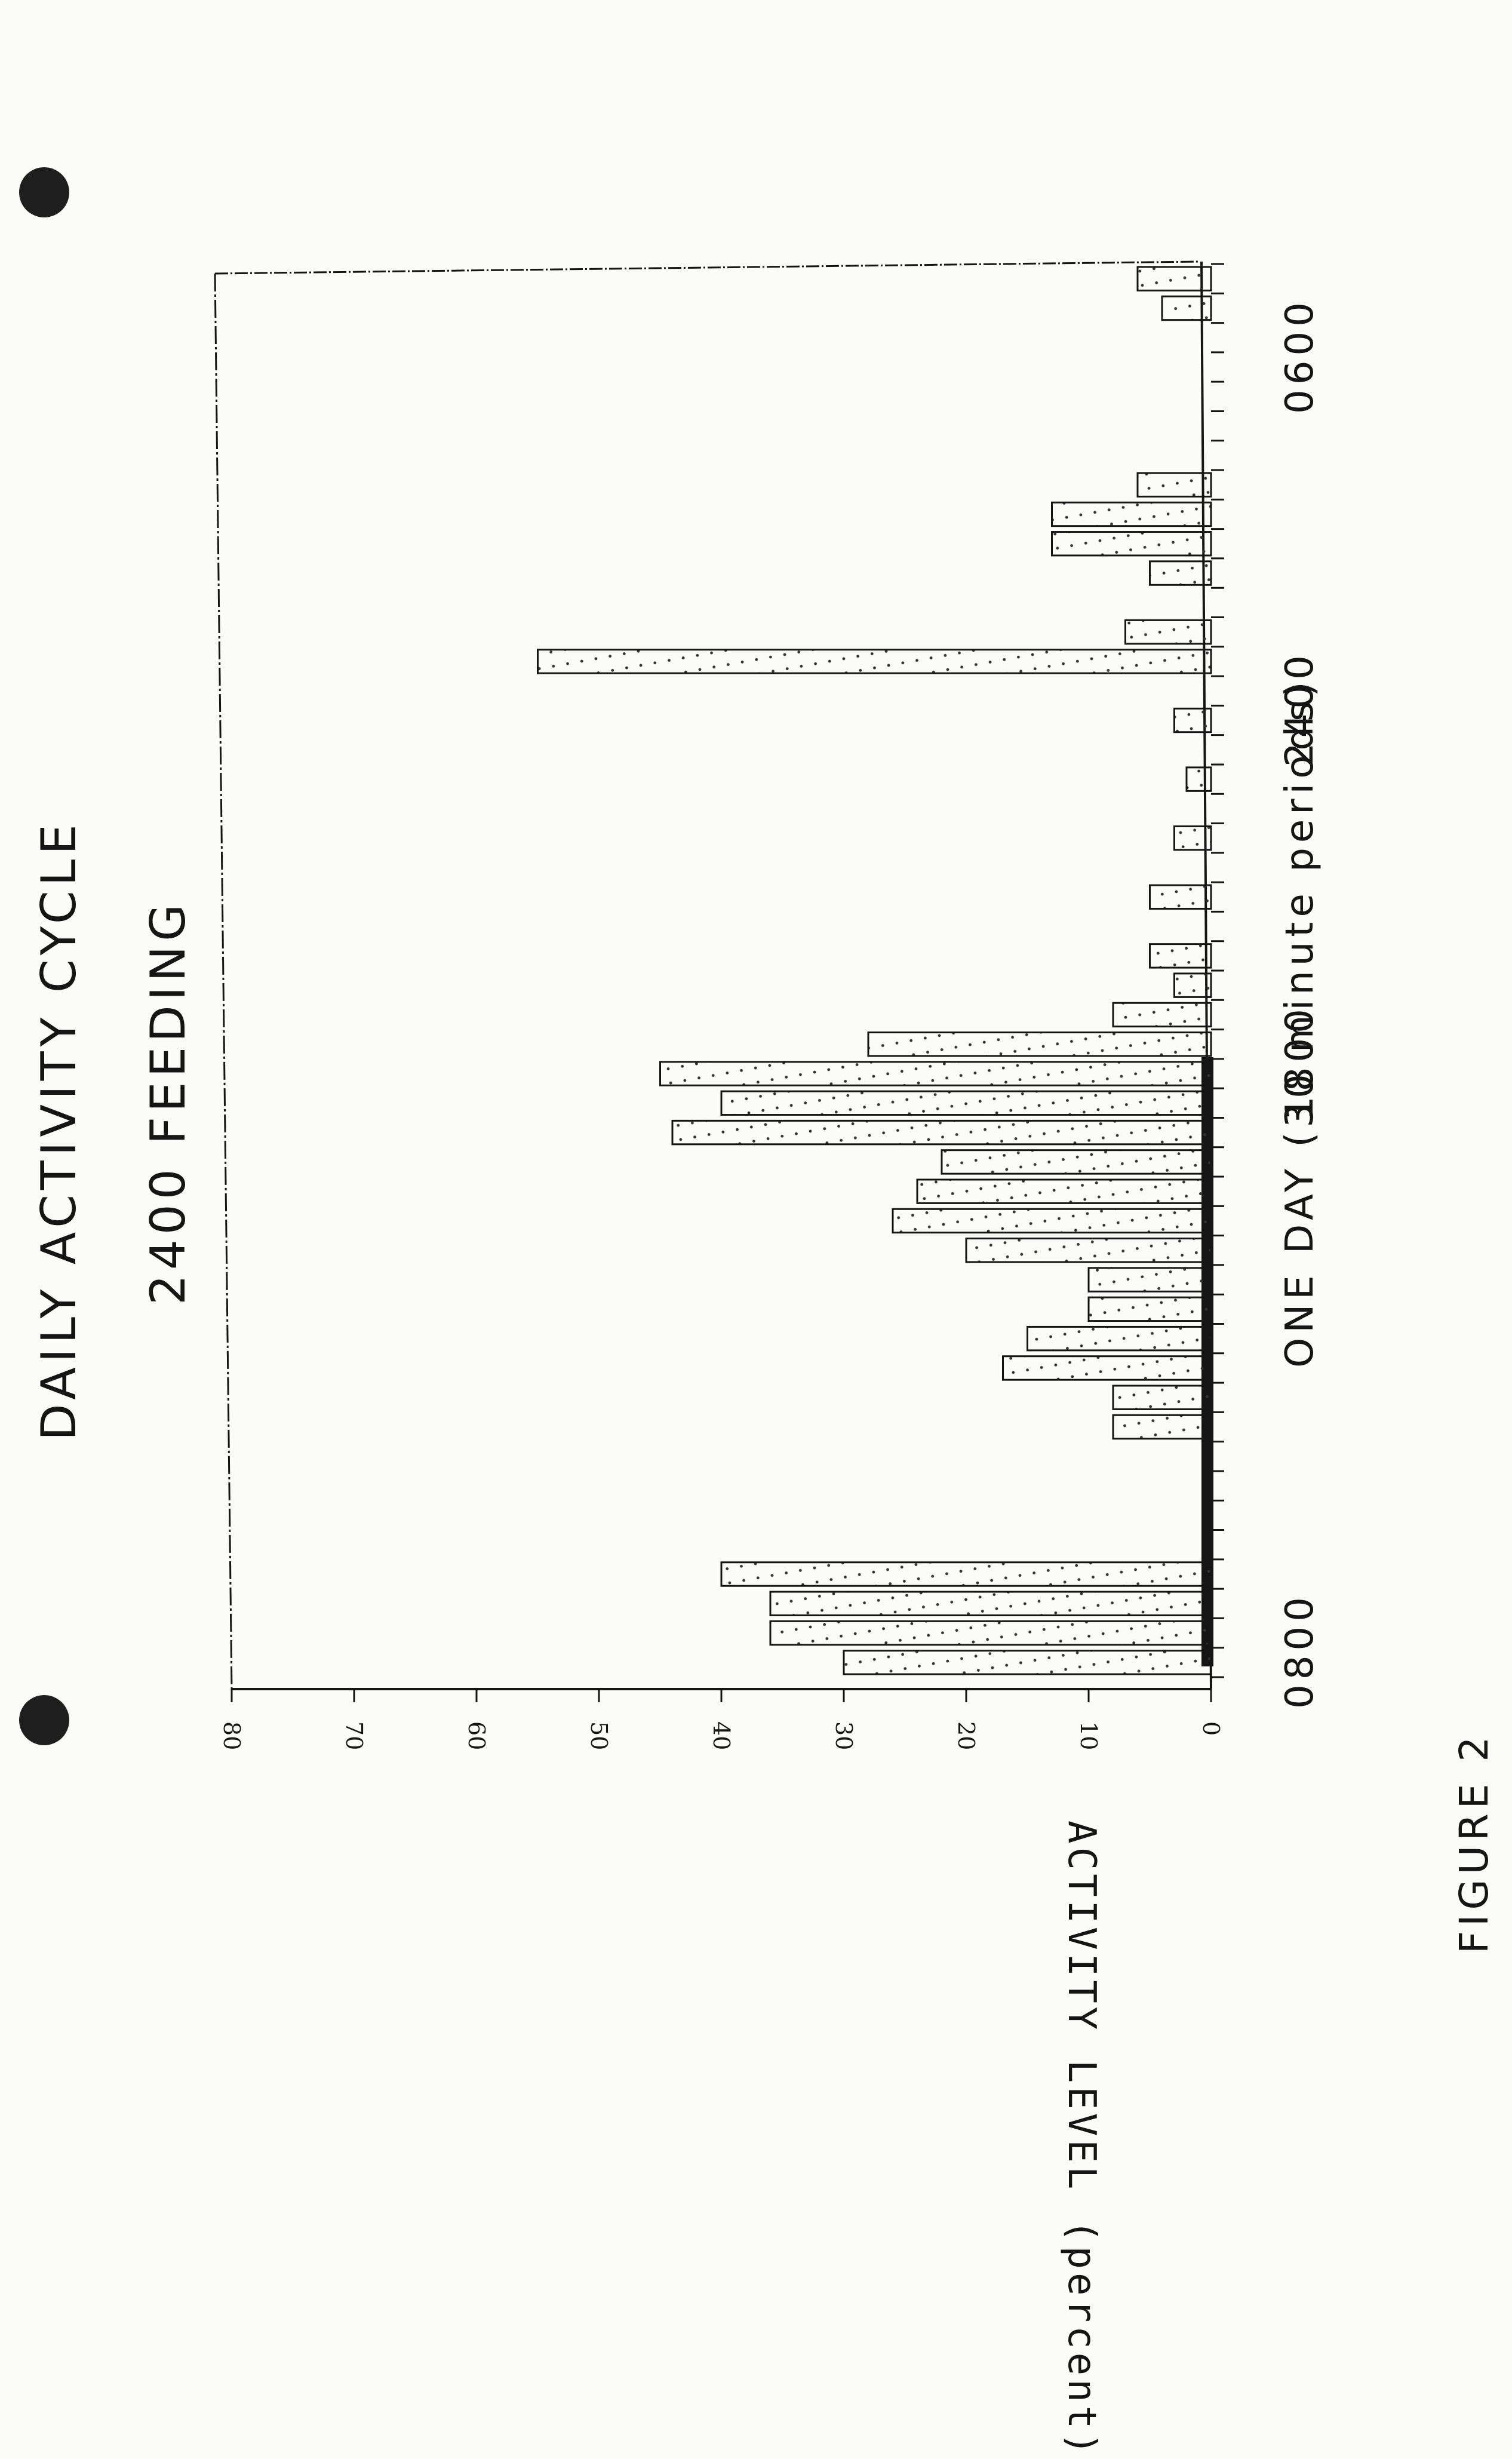 This screenshot has width=1512, height=2459. I want to click on x-tick-label: 2400, so click(1300, 709).